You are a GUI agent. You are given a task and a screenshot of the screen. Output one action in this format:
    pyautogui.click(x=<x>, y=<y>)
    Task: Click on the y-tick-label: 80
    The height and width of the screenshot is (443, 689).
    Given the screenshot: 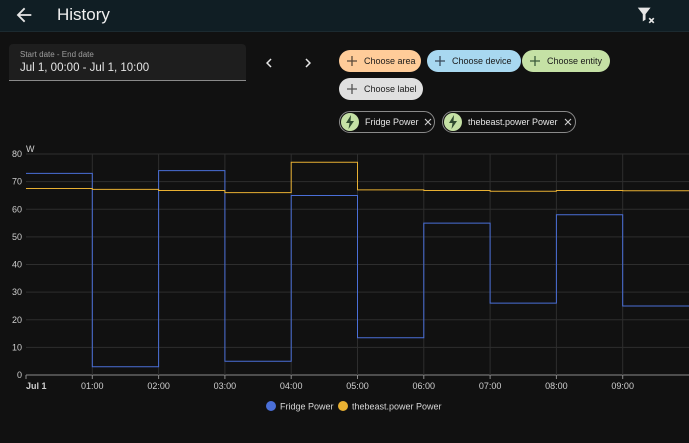 What is the action you would take?
    pyautogui.click(x=17, y=154)
    